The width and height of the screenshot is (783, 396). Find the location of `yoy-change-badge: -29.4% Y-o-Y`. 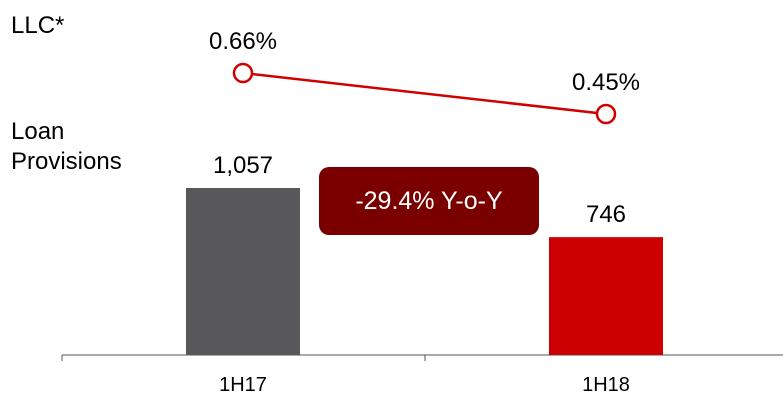

yoy-change-badge: -29.4% Y-o-Y is located at coordinates (429, 201).